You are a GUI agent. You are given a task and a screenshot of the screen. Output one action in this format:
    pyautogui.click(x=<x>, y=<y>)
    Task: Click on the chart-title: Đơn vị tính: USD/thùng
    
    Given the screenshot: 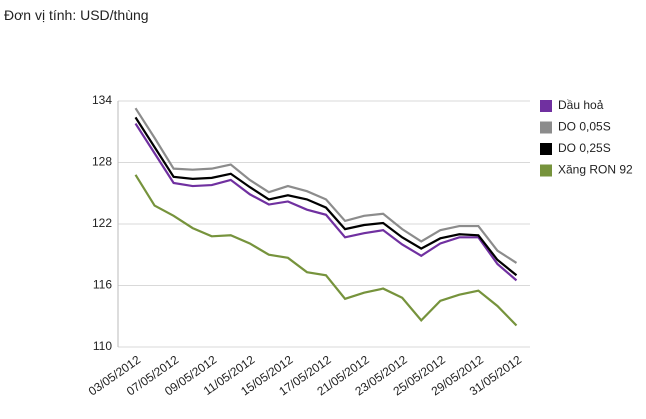 What is the action you would take?
    pyautogui.click(x=76, y=15)
    